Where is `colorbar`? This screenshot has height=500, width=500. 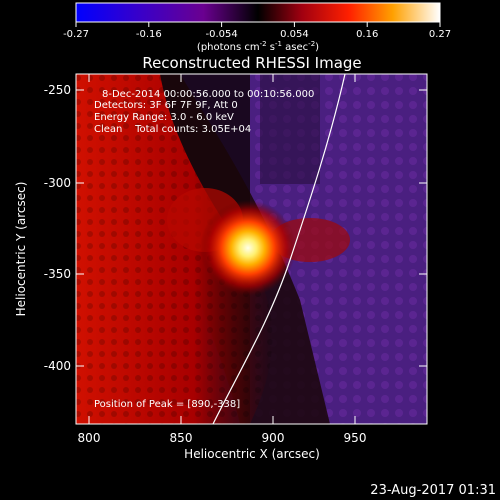
colorbar is located at coordinates (258, 12).